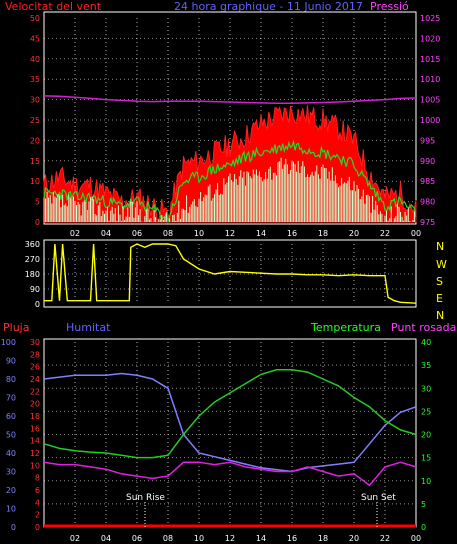  What do you see at coordinates (354, 233) in the screenshot?
I see `wind-x-tick-9: 20` at bounding box center [354, 233].